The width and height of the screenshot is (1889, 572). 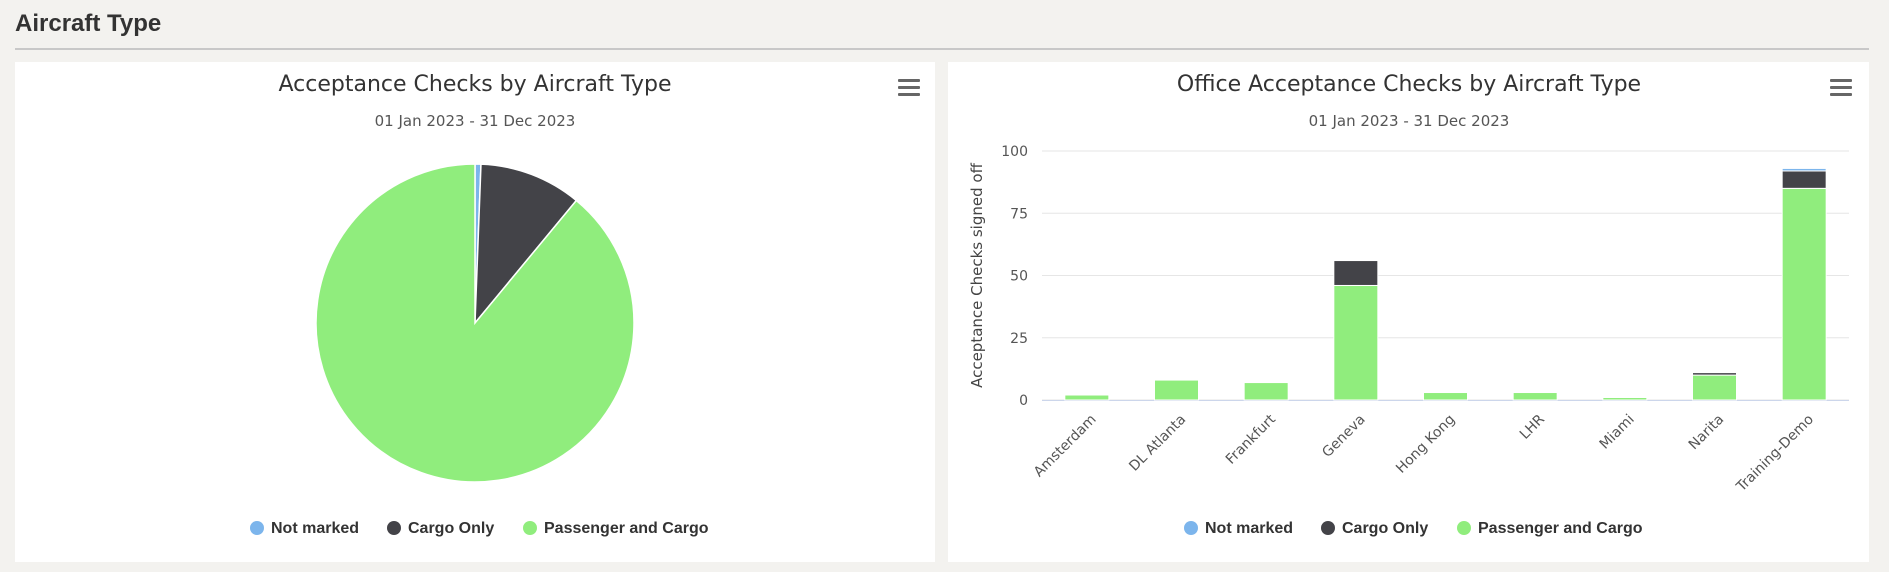 I want to click on bar-legend-item-not-marked: Not marked, so click(x=1238, y=528).